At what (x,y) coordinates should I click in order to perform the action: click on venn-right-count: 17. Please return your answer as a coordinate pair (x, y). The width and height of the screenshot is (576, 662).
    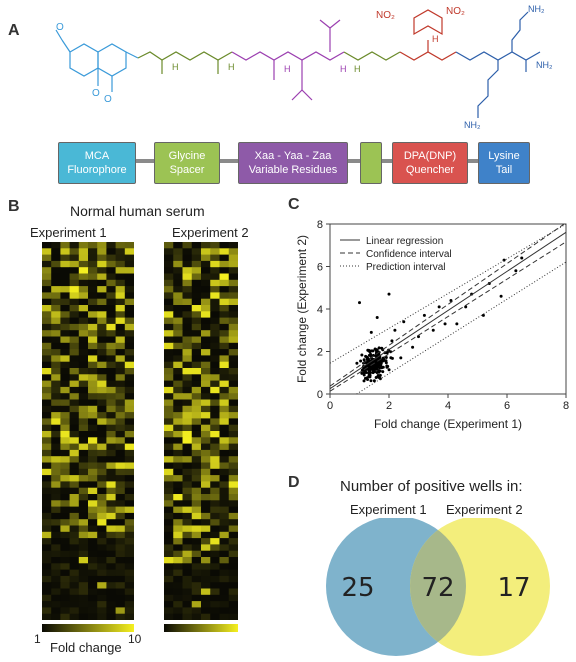
    Looking at the image, I should click on (513, 588).